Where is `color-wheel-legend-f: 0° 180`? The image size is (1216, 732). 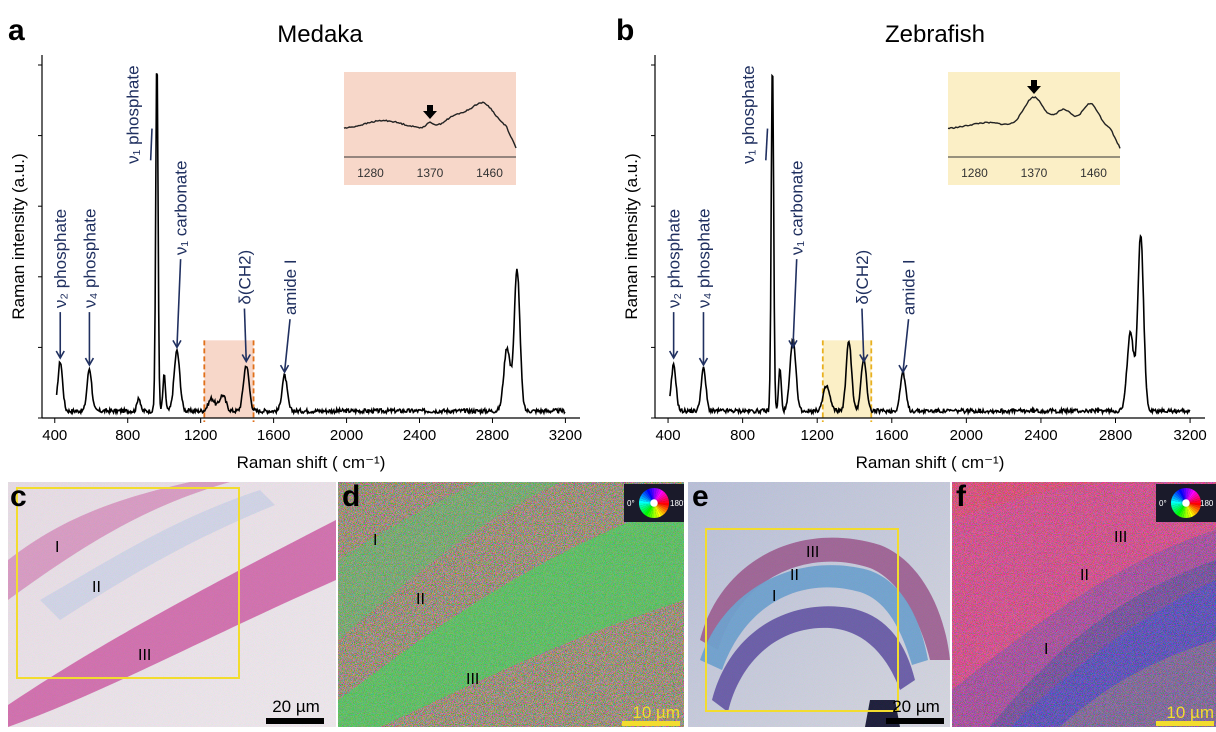
color-wheel-legend-f: 0° 180 is located at coordinates (1186, 503).